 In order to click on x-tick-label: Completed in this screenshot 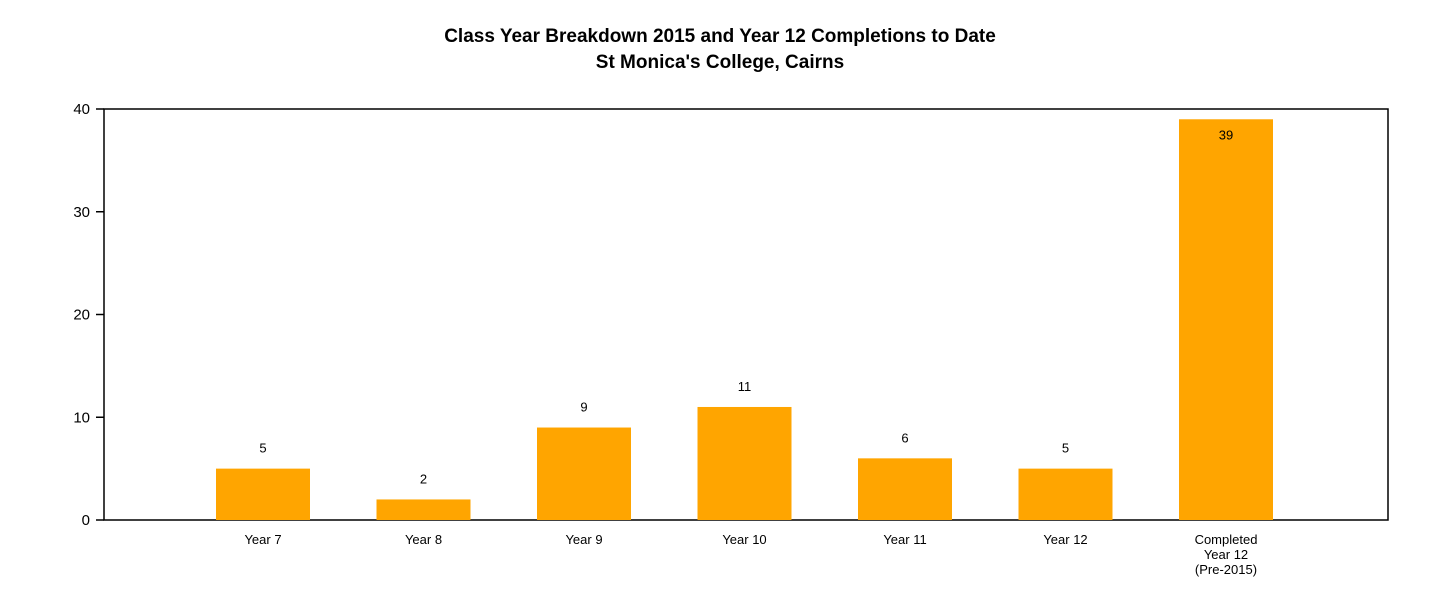, I will do `click(1226, 539)`.